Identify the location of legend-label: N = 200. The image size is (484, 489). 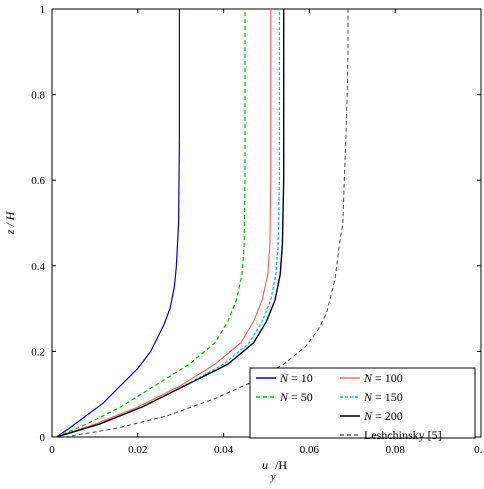
(383, 416).